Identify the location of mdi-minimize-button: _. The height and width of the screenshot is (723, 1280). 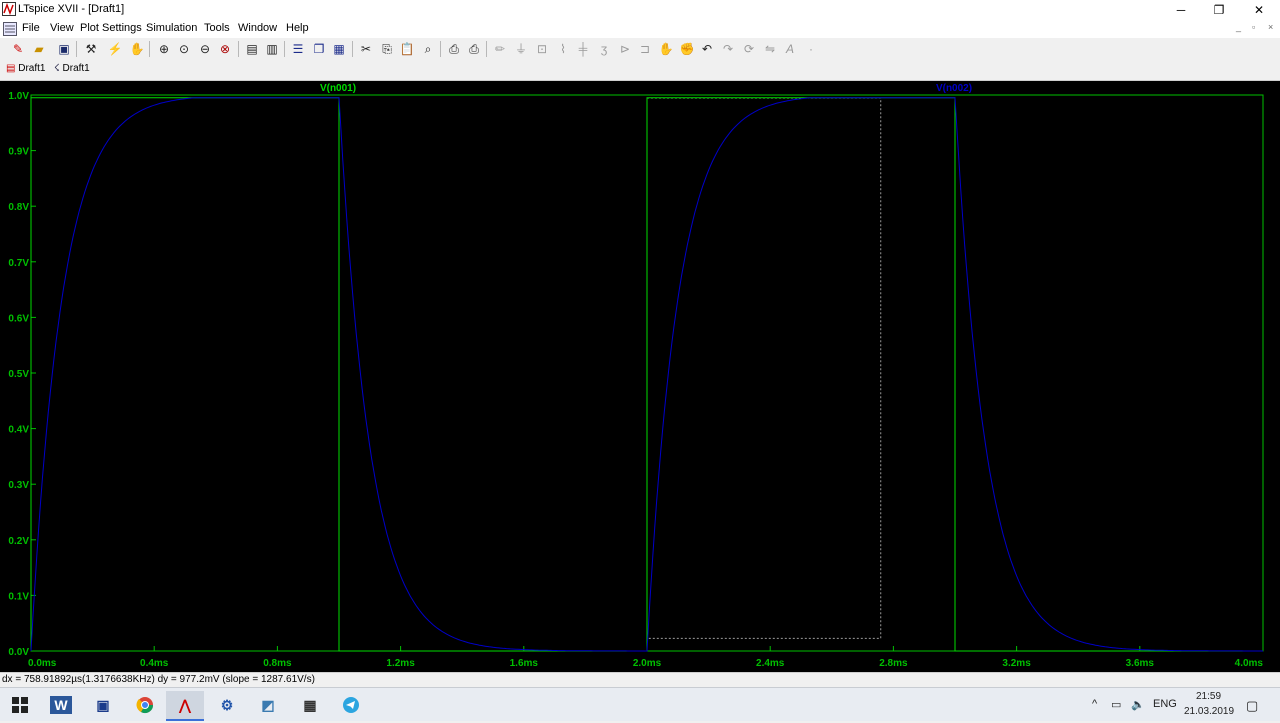
(1239, 27).